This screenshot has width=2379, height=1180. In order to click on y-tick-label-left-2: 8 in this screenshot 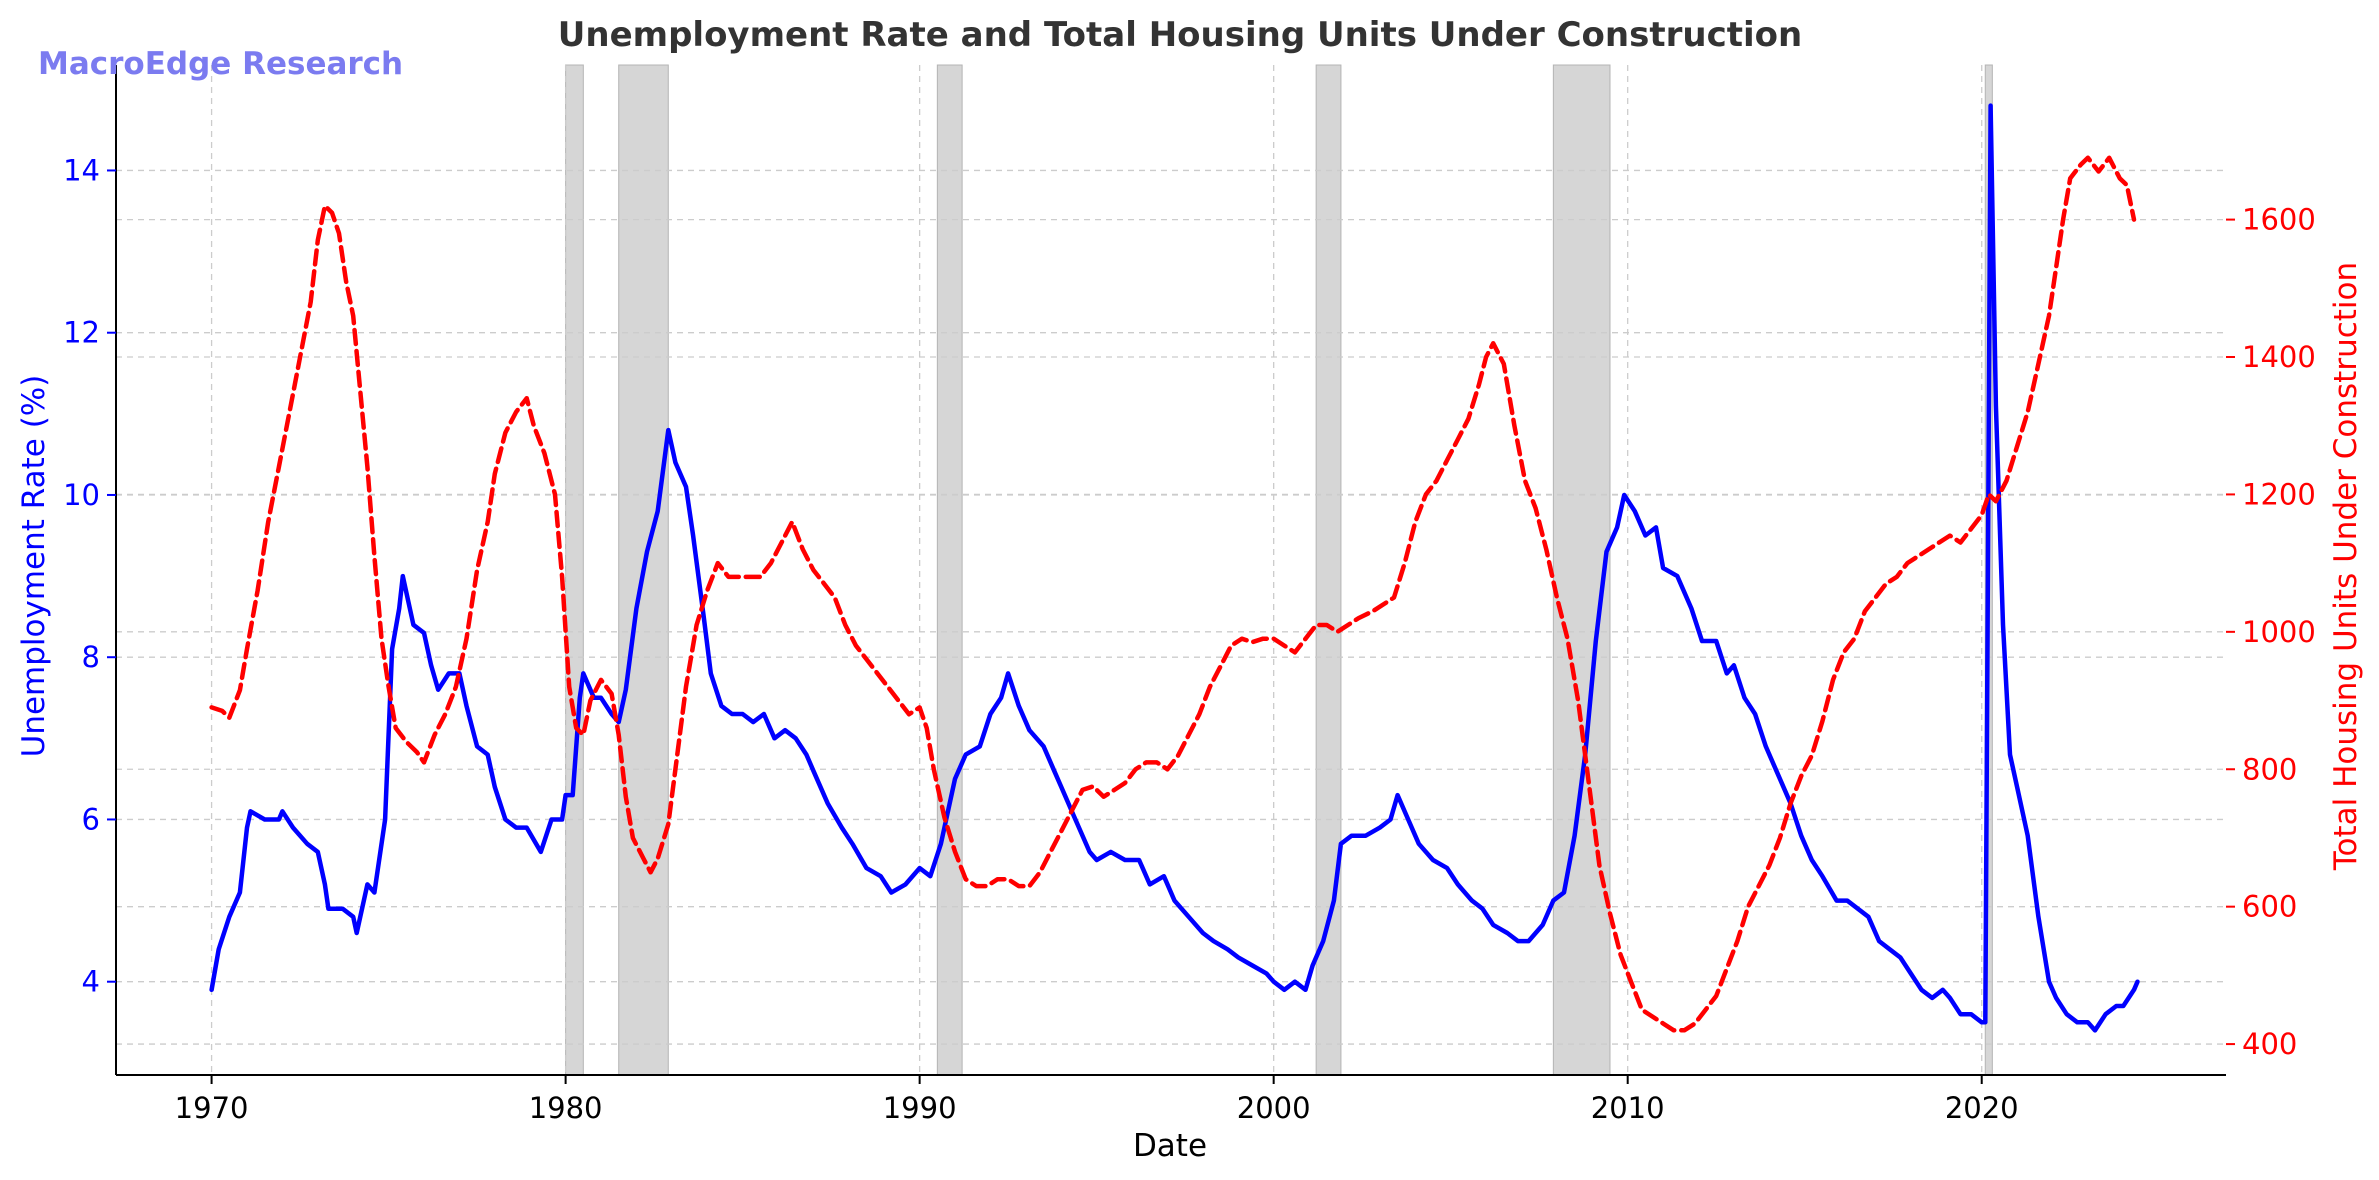, I will do `click(91, 657)`.